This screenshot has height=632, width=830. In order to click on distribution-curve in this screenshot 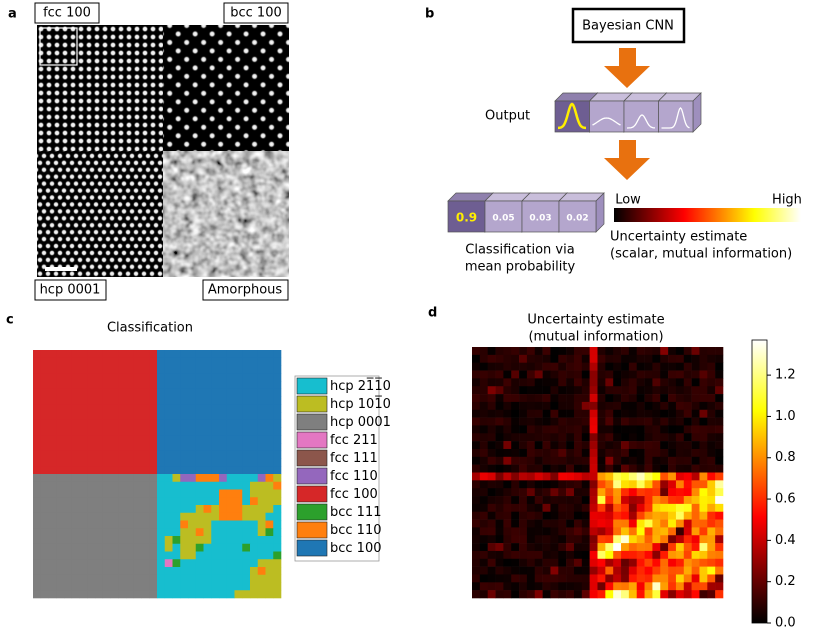, I will do `click(675, 118)`.